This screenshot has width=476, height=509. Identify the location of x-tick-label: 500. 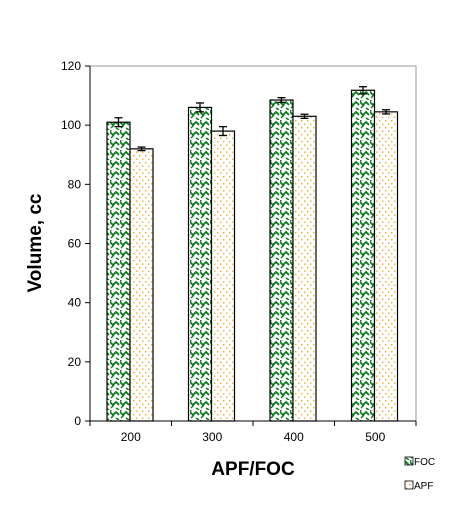
(375, 437).